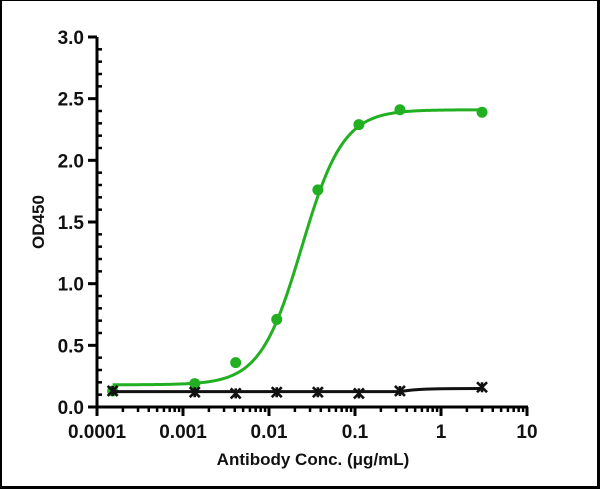 The width and height of the screenshot is (600, 489). Describe the element at coordinates (71, 408) in the screenshot. I see `y-tick-label: 0.0` at that location.